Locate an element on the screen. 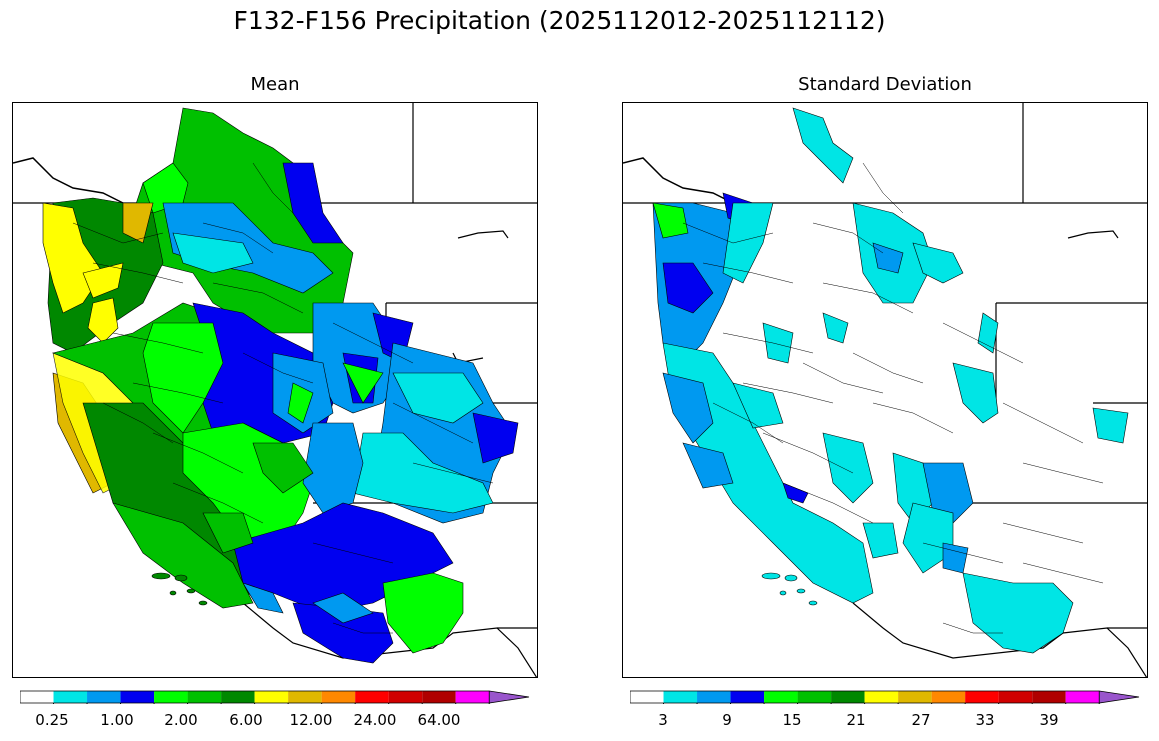 This screenshot has height=741, width=1159. std-tick-label: 33 is located at coordinates (985, 720).